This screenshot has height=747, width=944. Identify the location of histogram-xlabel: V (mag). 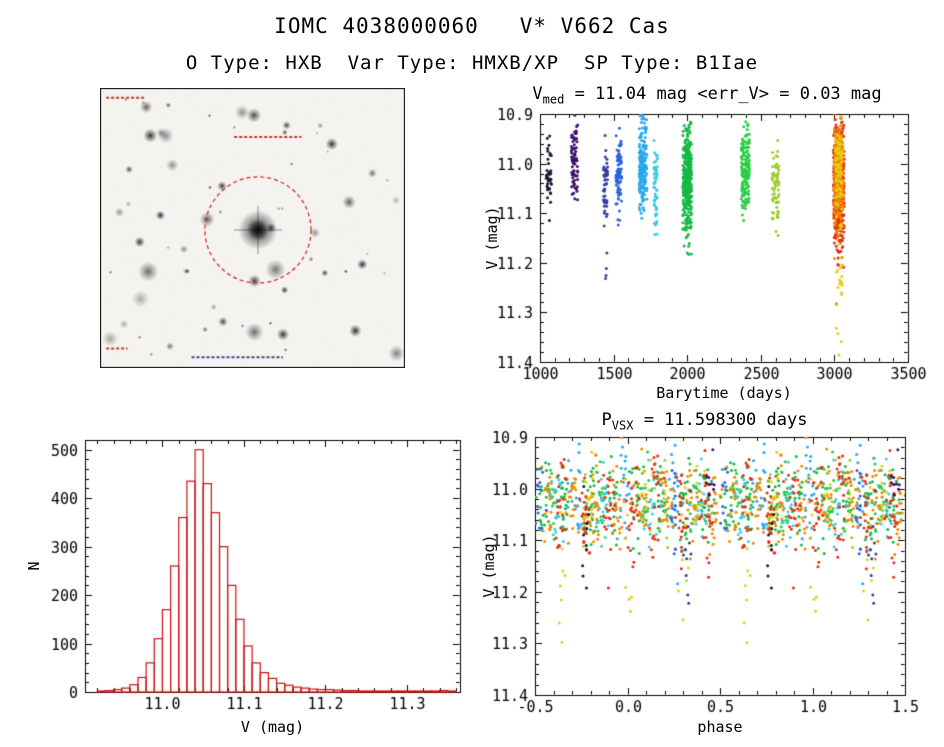
(272, 727).